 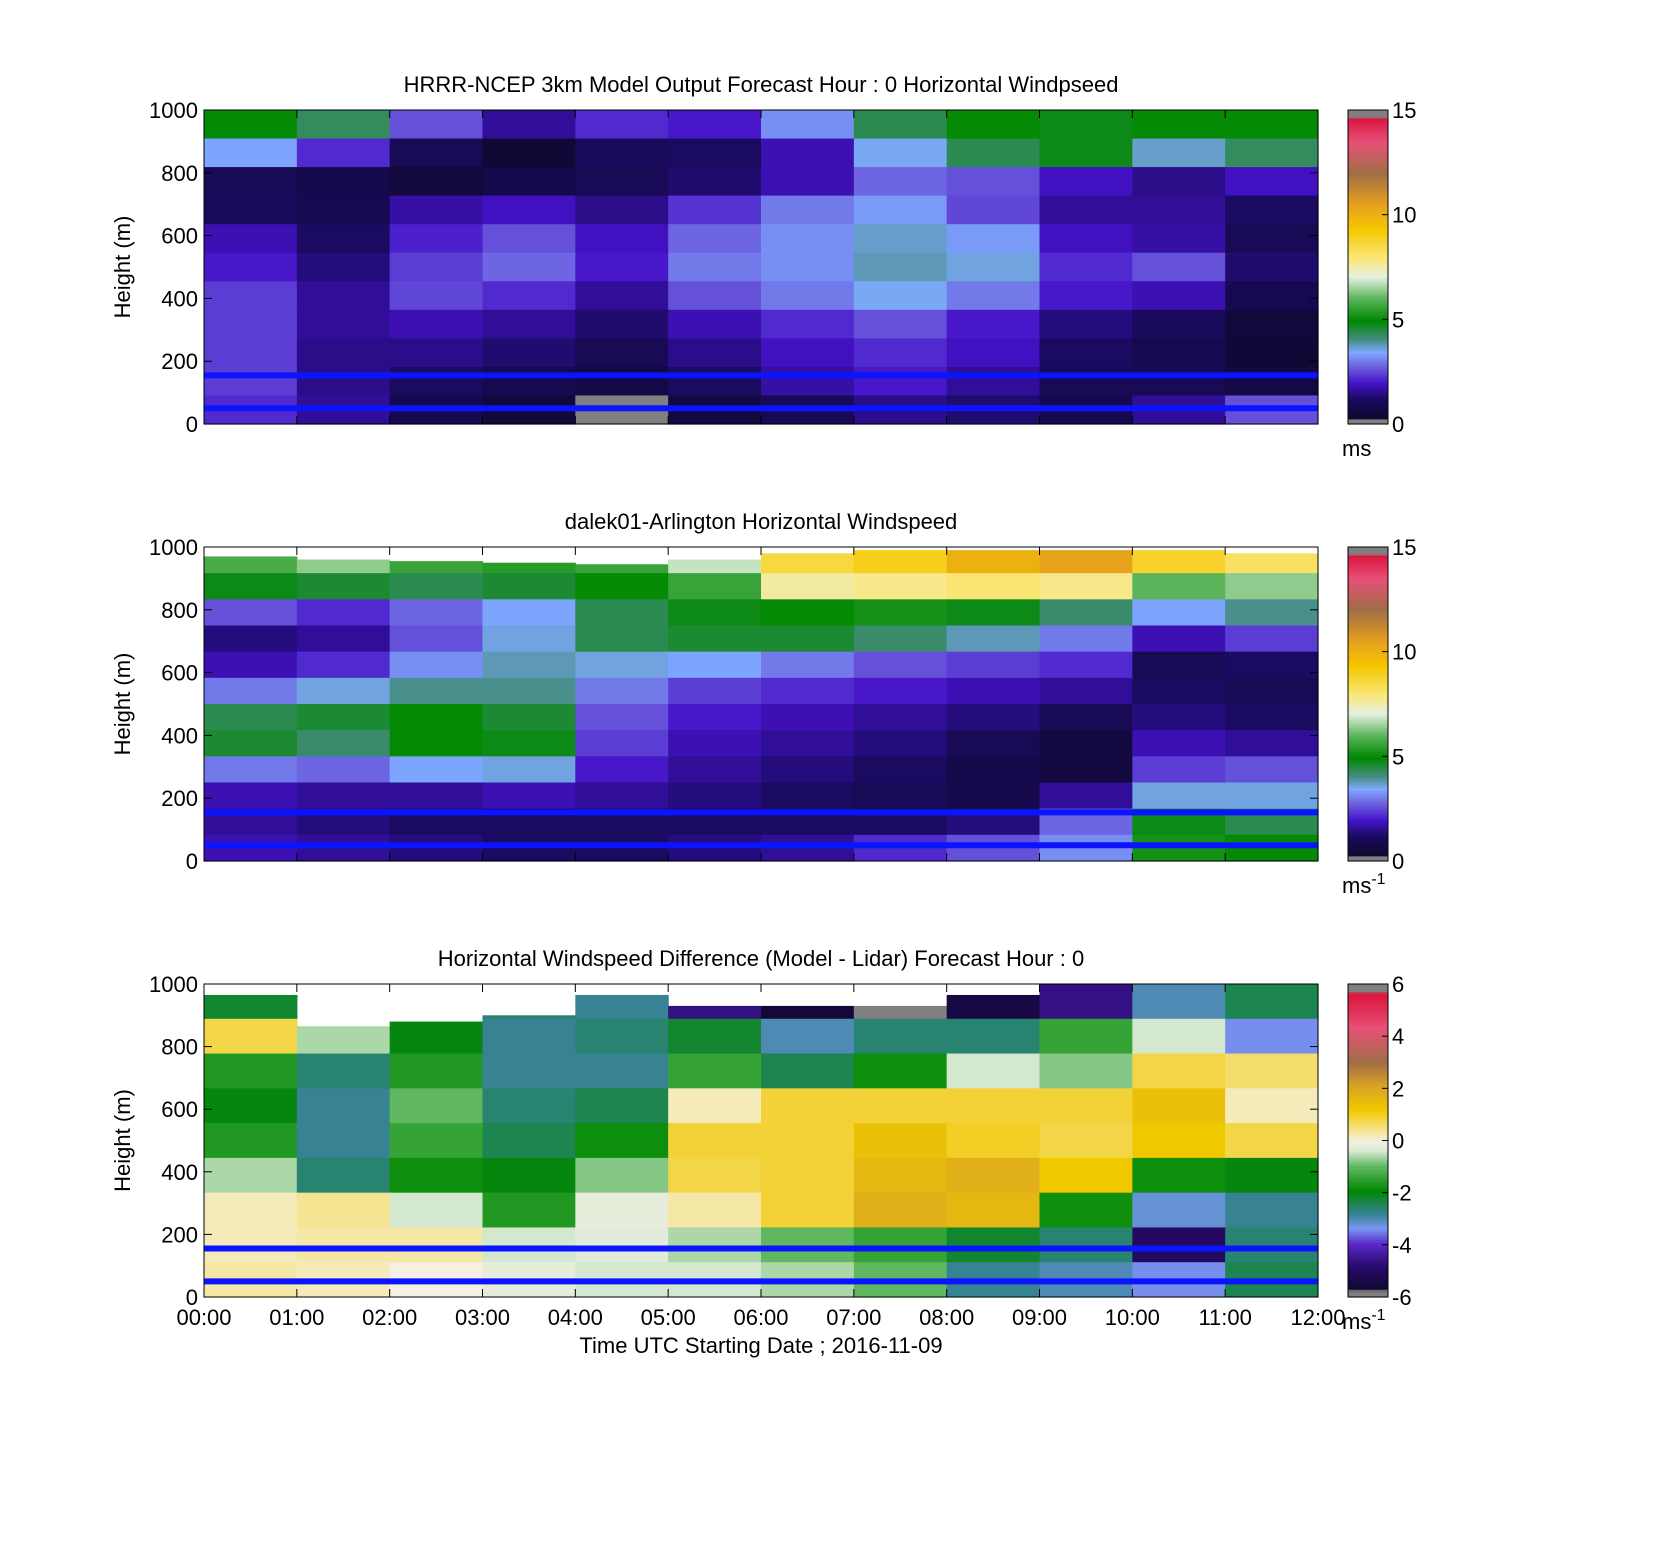 I want to click on colorbar-frame, so click(x=1368, y=267).